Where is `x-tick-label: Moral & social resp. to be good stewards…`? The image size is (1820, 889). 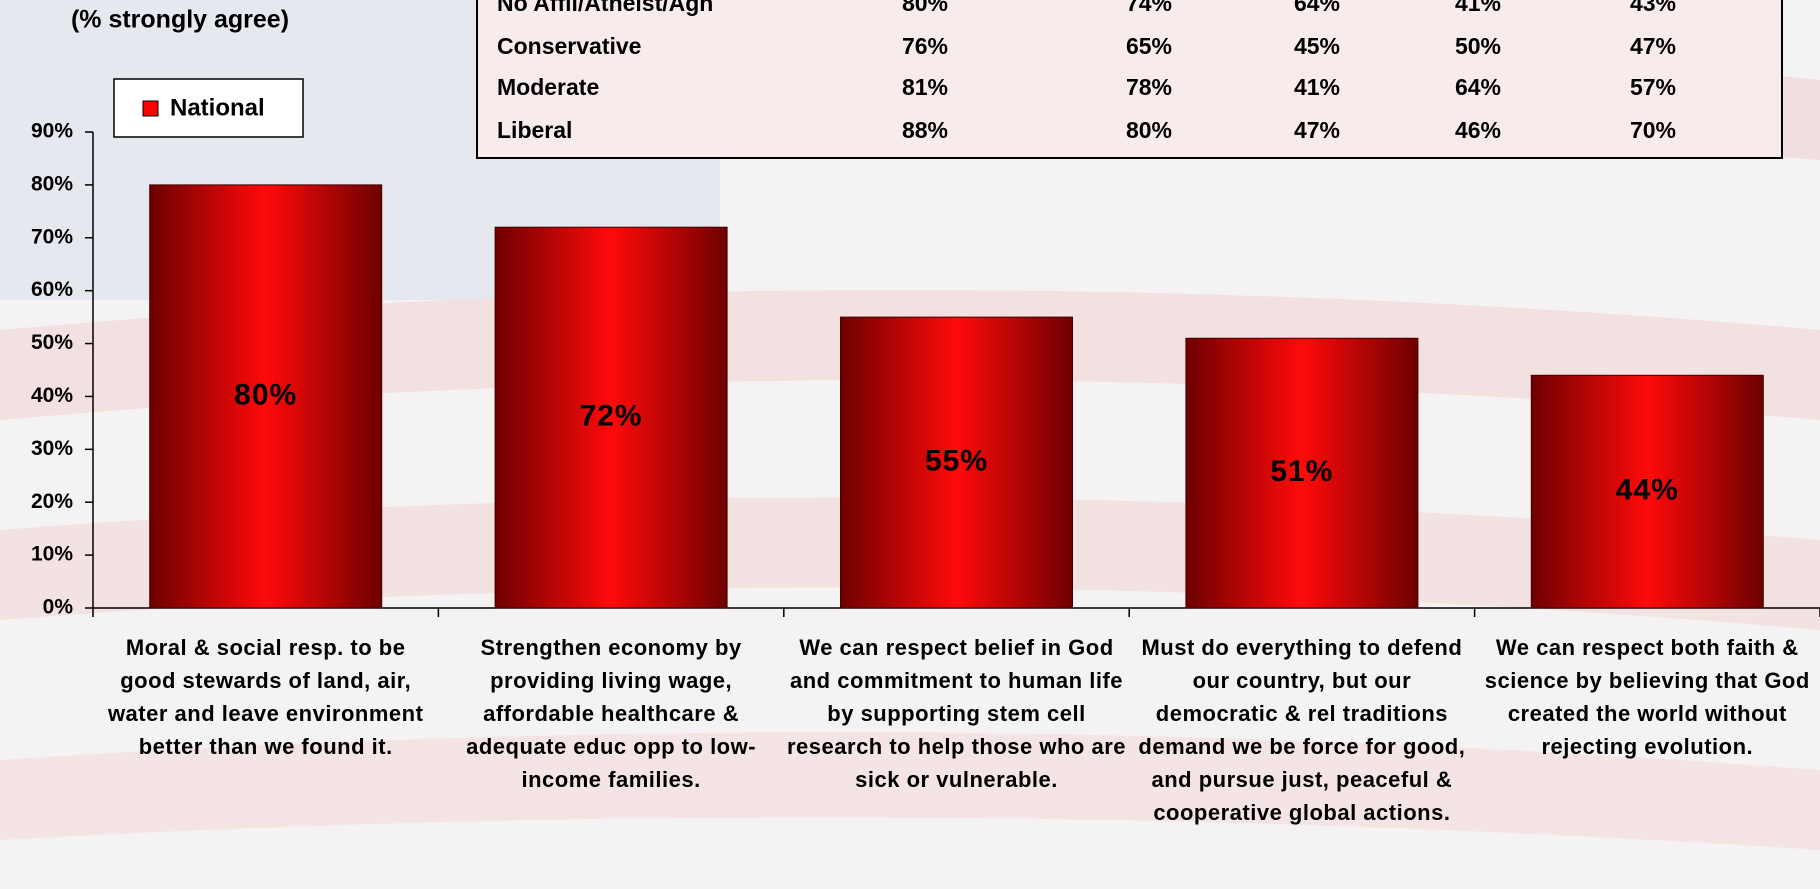
x-tick-label: Moral & social resp. to be good stewards… is located at coordinates (265, 697).